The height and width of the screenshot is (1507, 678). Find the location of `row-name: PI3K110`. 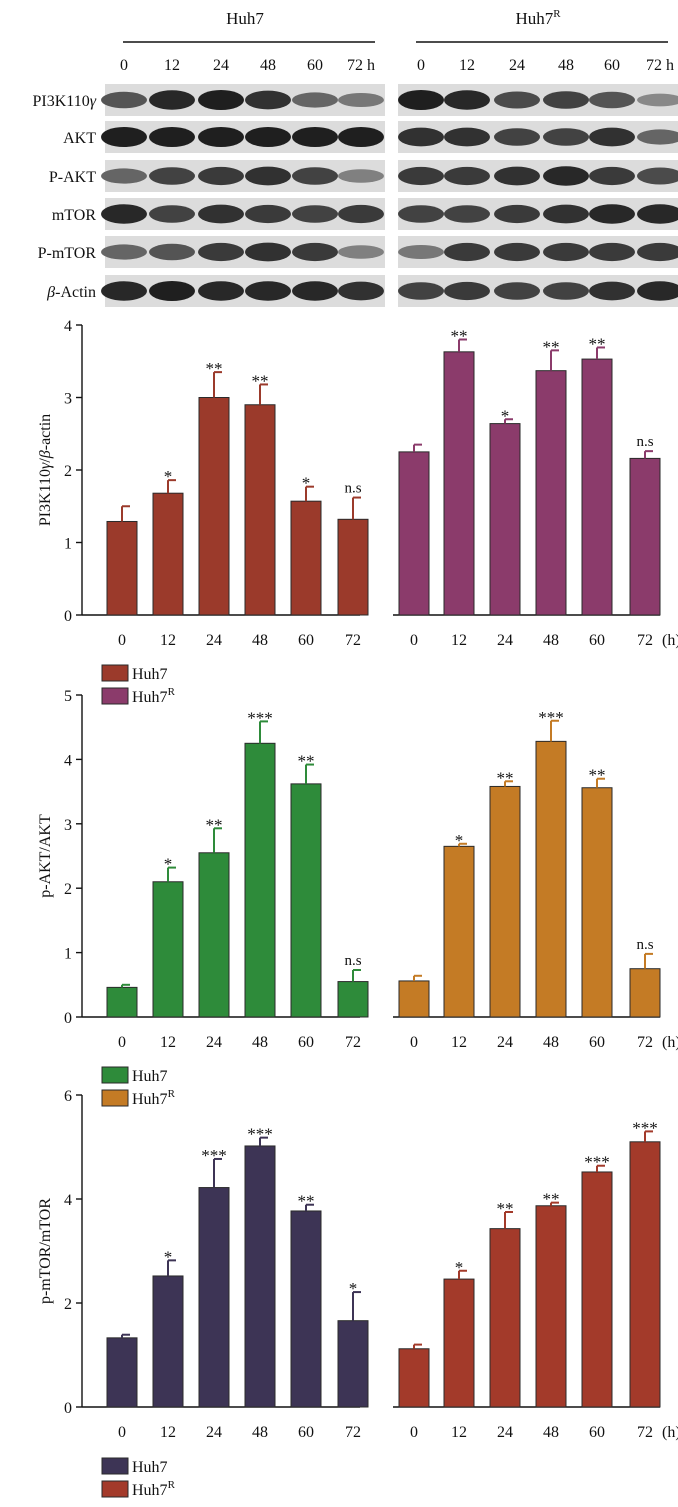

row-name: PI3K110 is located at coordinates (61, 101).